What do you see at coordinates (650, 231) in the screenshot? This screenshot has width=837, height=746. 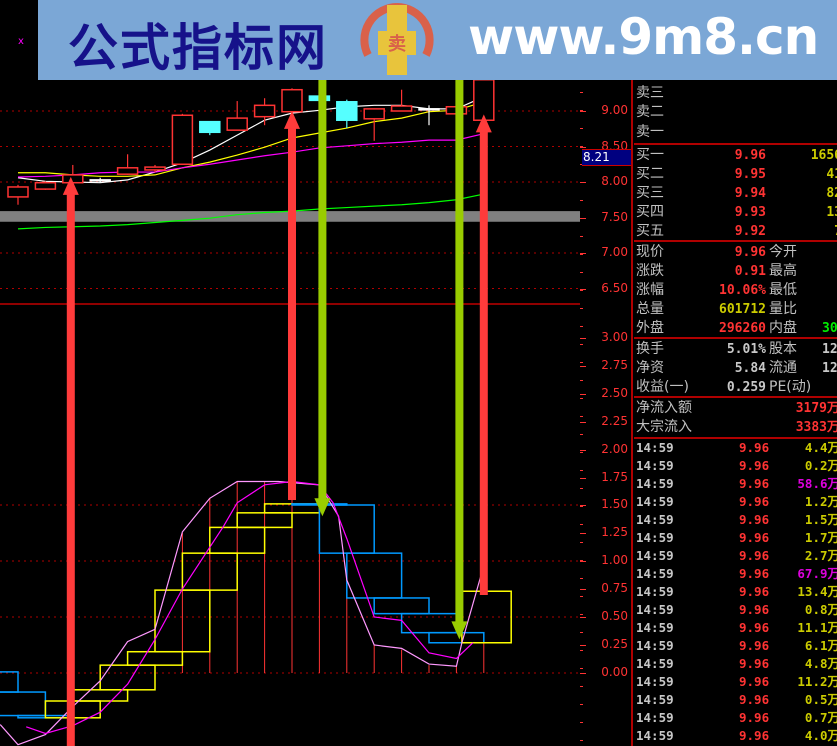 I see `level-label: 买五` at bounding box center [650, 231].